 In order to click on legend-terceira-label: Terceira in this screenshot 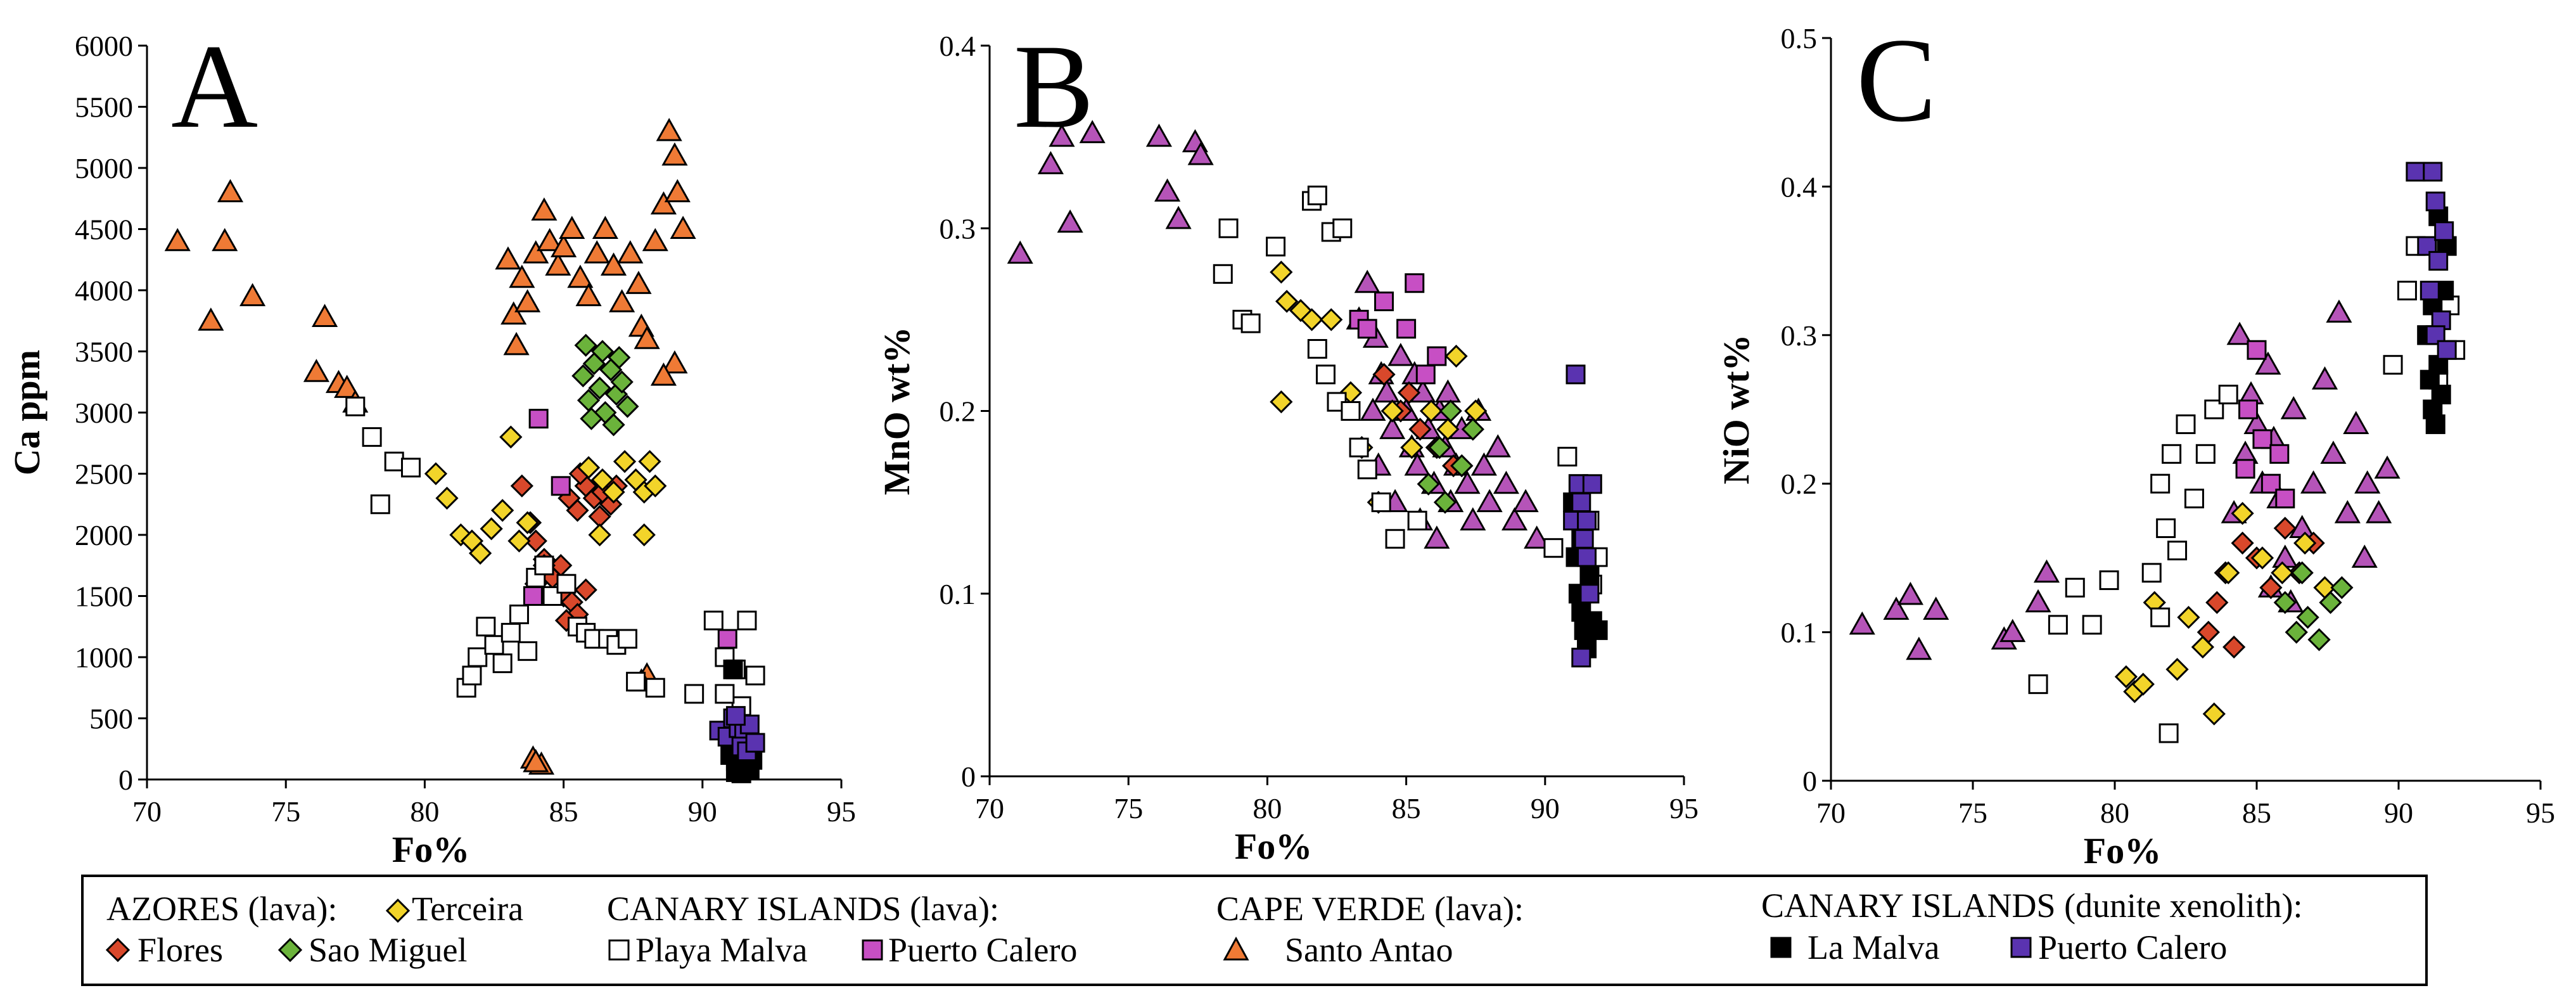, I will do `click(468, 909)`.